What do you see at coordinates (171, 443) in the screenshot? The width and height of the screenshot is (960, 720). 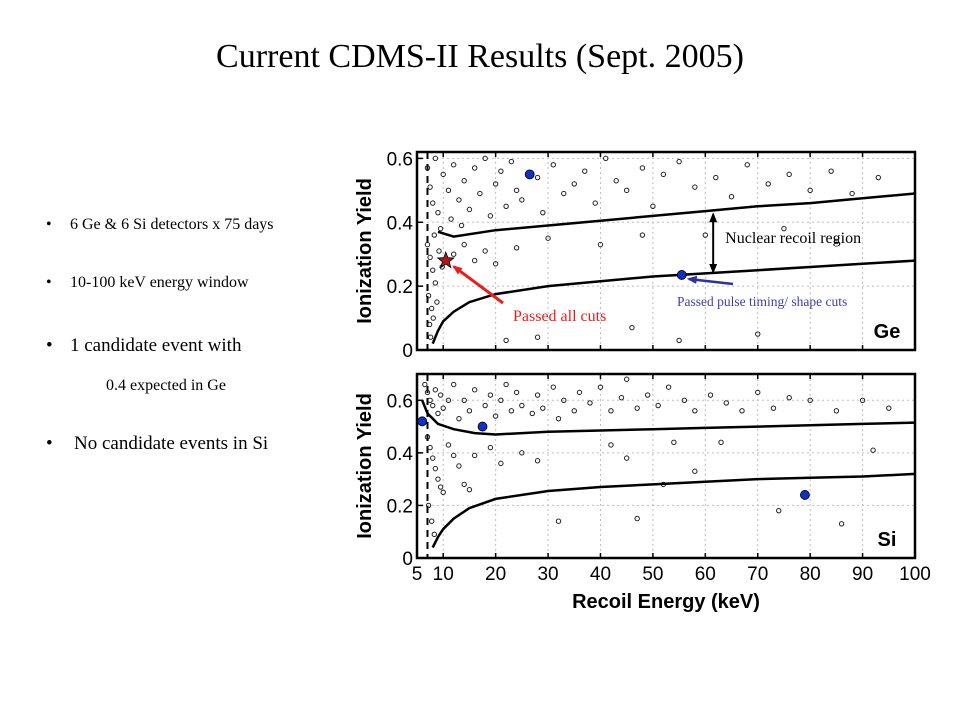 I see `bullet-text: No candidate events in Si` at bounding box center [171, 443].